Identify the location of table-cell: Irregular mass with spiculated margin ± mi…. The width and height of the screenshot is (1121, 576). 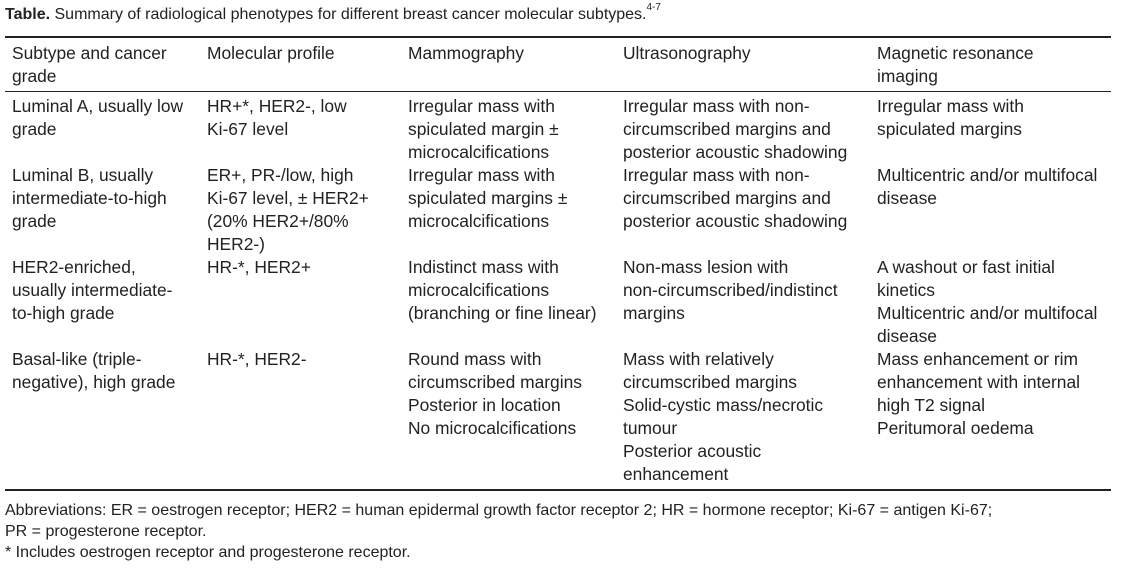
(508, 128).